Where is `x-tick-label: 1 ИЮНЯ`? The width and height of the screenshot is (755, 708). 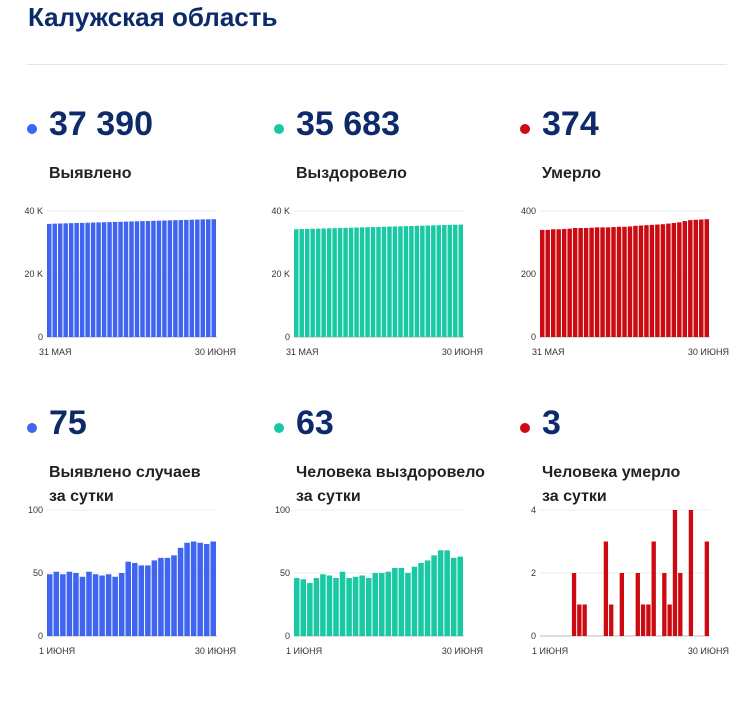
x-tick-label: 1 ИЮНЯ is located at coordinates (304, 651).